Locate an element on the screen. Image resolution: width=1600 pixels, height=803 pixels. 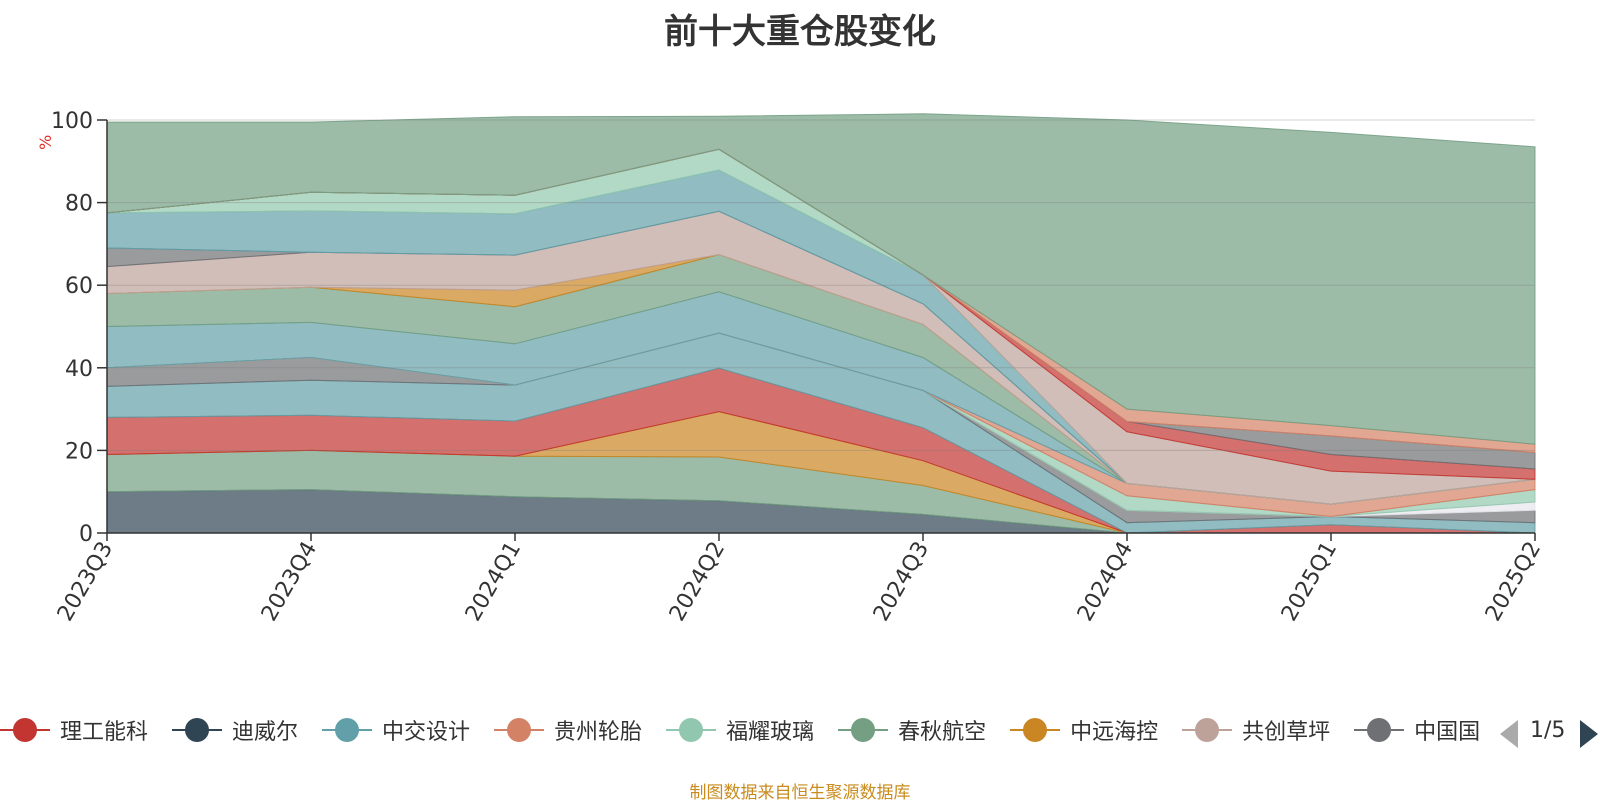
legend-item: 福耀玻璃 is located at coordinates (740, 730).